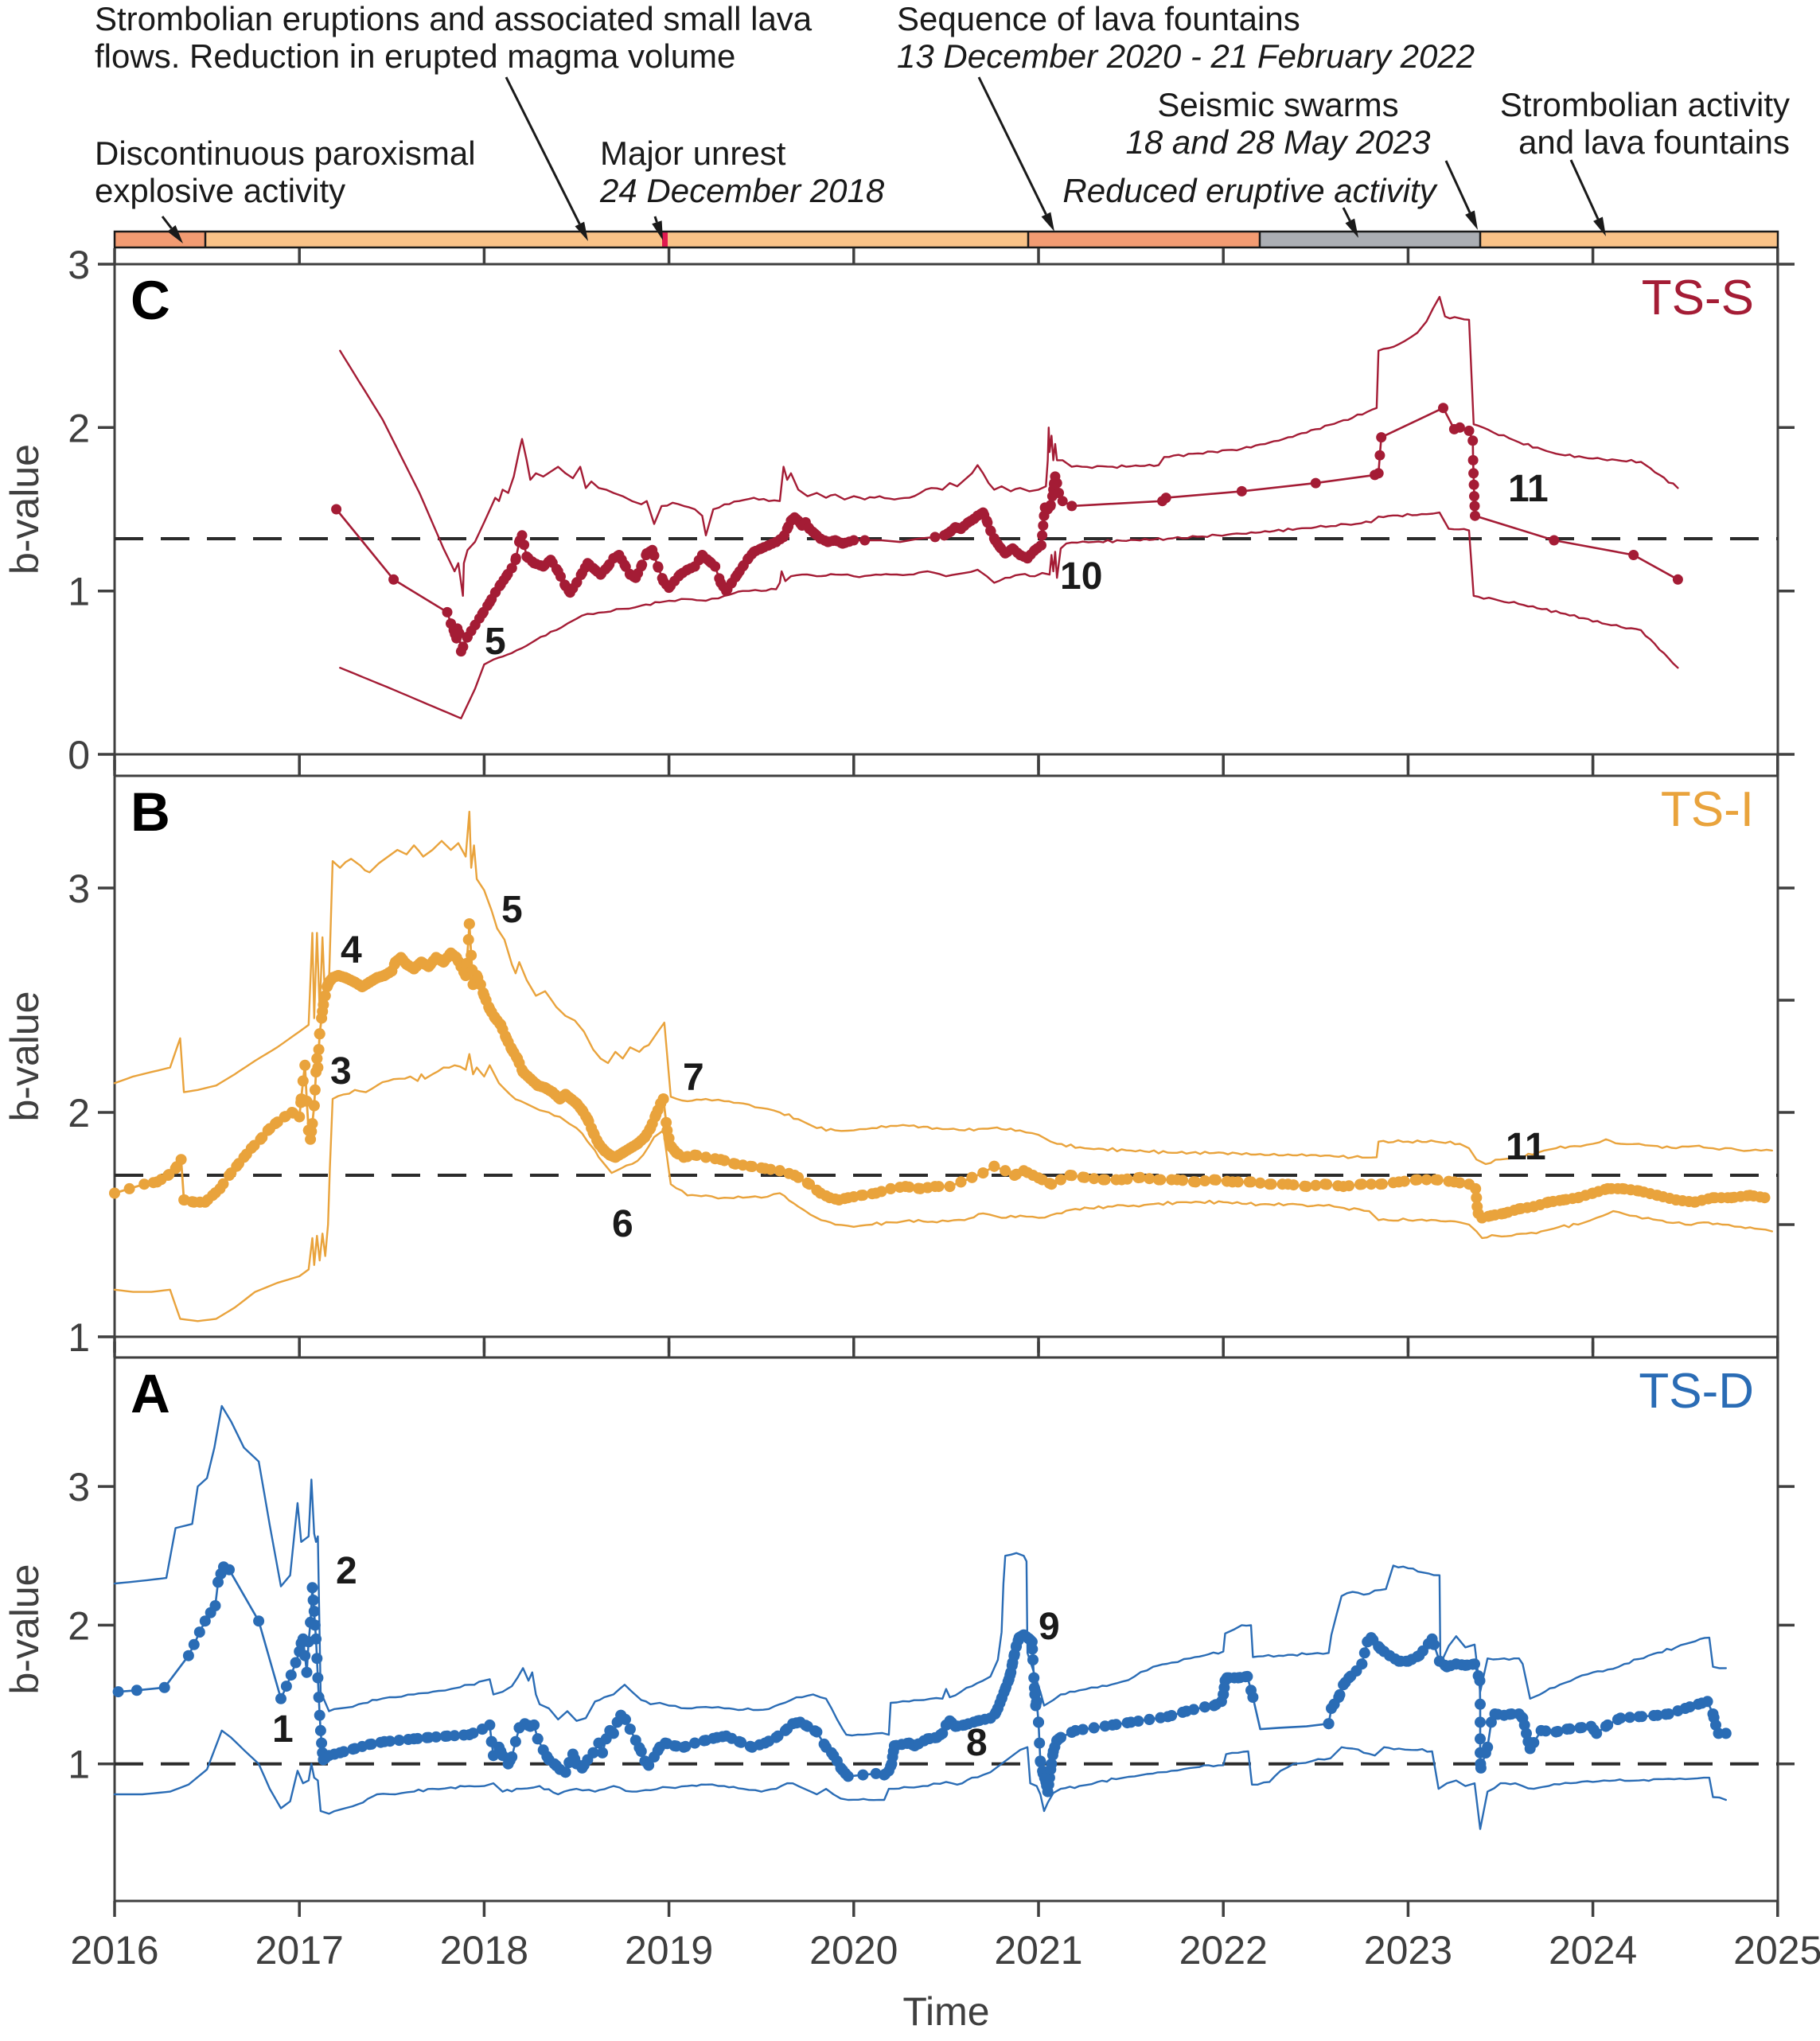 This screenshot has height=2041, width=1820. I want to click on svg-text: Discontinuous paroxismal, so click(285, 153).